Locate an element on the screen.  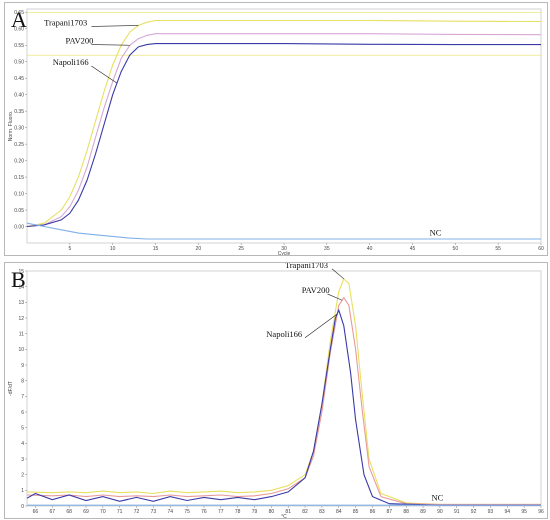
a-y-axis-title: Norm. Fluoro. is located at coordinates (11, 126).